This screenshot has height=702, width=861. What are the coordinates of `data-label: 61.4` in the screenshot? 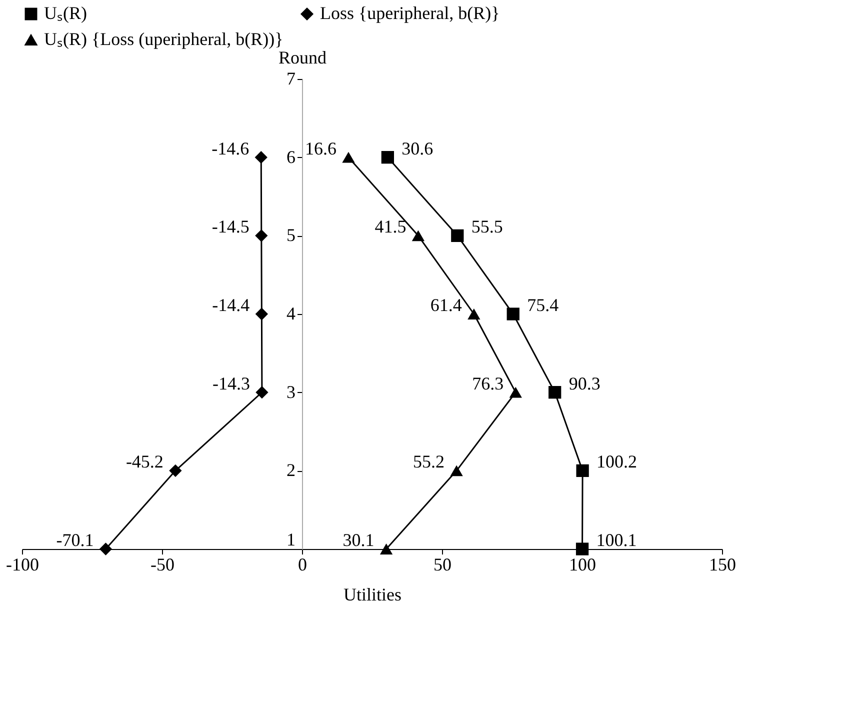 It's located at (446, 305).